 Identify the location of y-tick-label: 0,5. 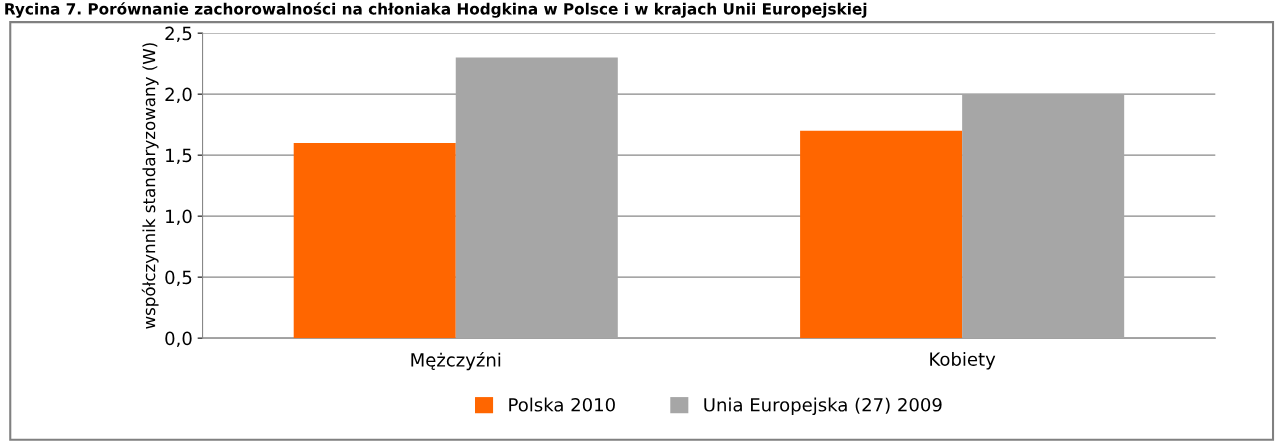
(178, 278).